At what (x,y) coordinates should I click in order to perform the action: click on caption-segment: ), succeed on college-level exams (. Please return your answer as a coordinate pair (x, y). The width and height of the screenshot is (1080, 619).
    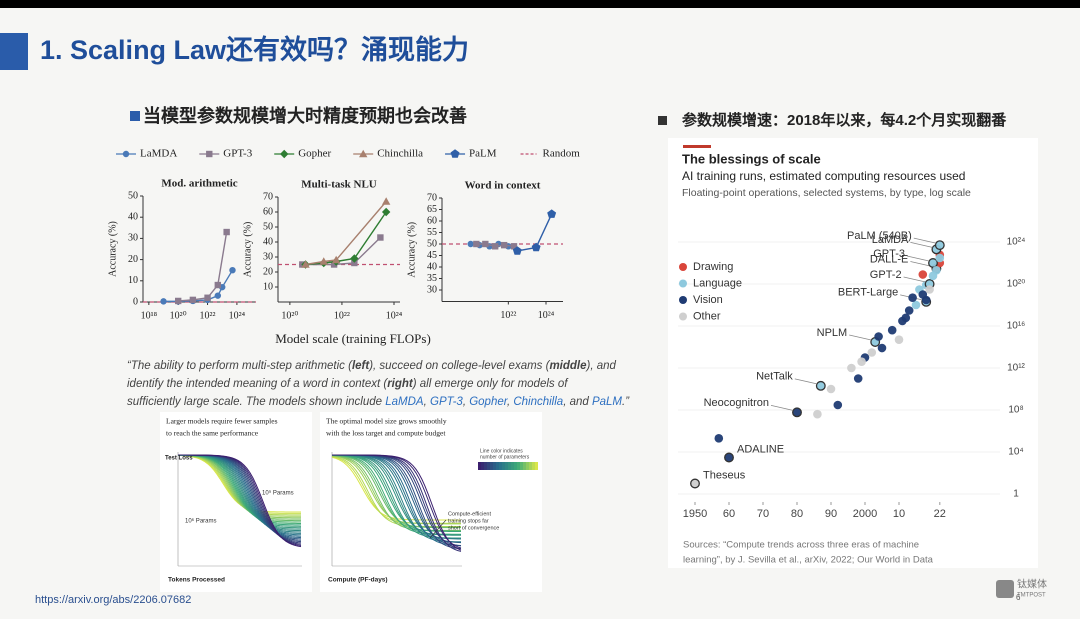
    Looking at the image, I should click on (458, 366).